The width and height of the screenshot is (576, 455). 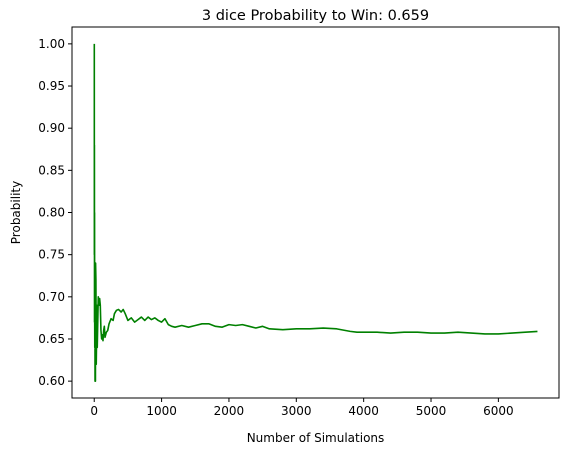 I want to click on y-axis-label: Probability, so click(x=16, y=212).